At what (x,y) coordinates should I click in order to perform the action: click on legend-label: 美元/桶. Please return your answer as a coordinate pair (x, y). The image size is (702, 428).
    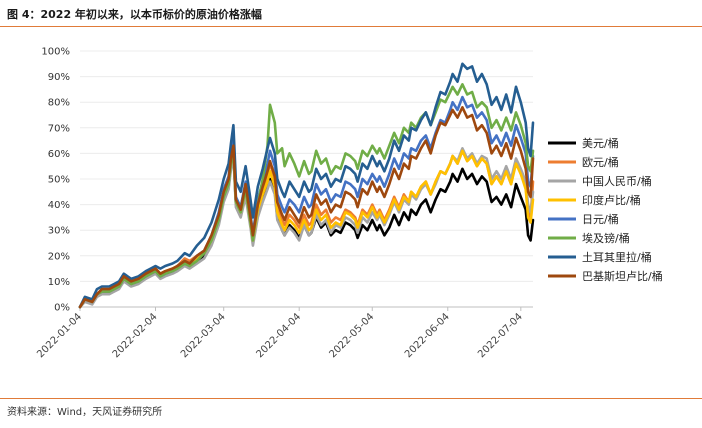
    Looking at the image, I should click on (600, 143).